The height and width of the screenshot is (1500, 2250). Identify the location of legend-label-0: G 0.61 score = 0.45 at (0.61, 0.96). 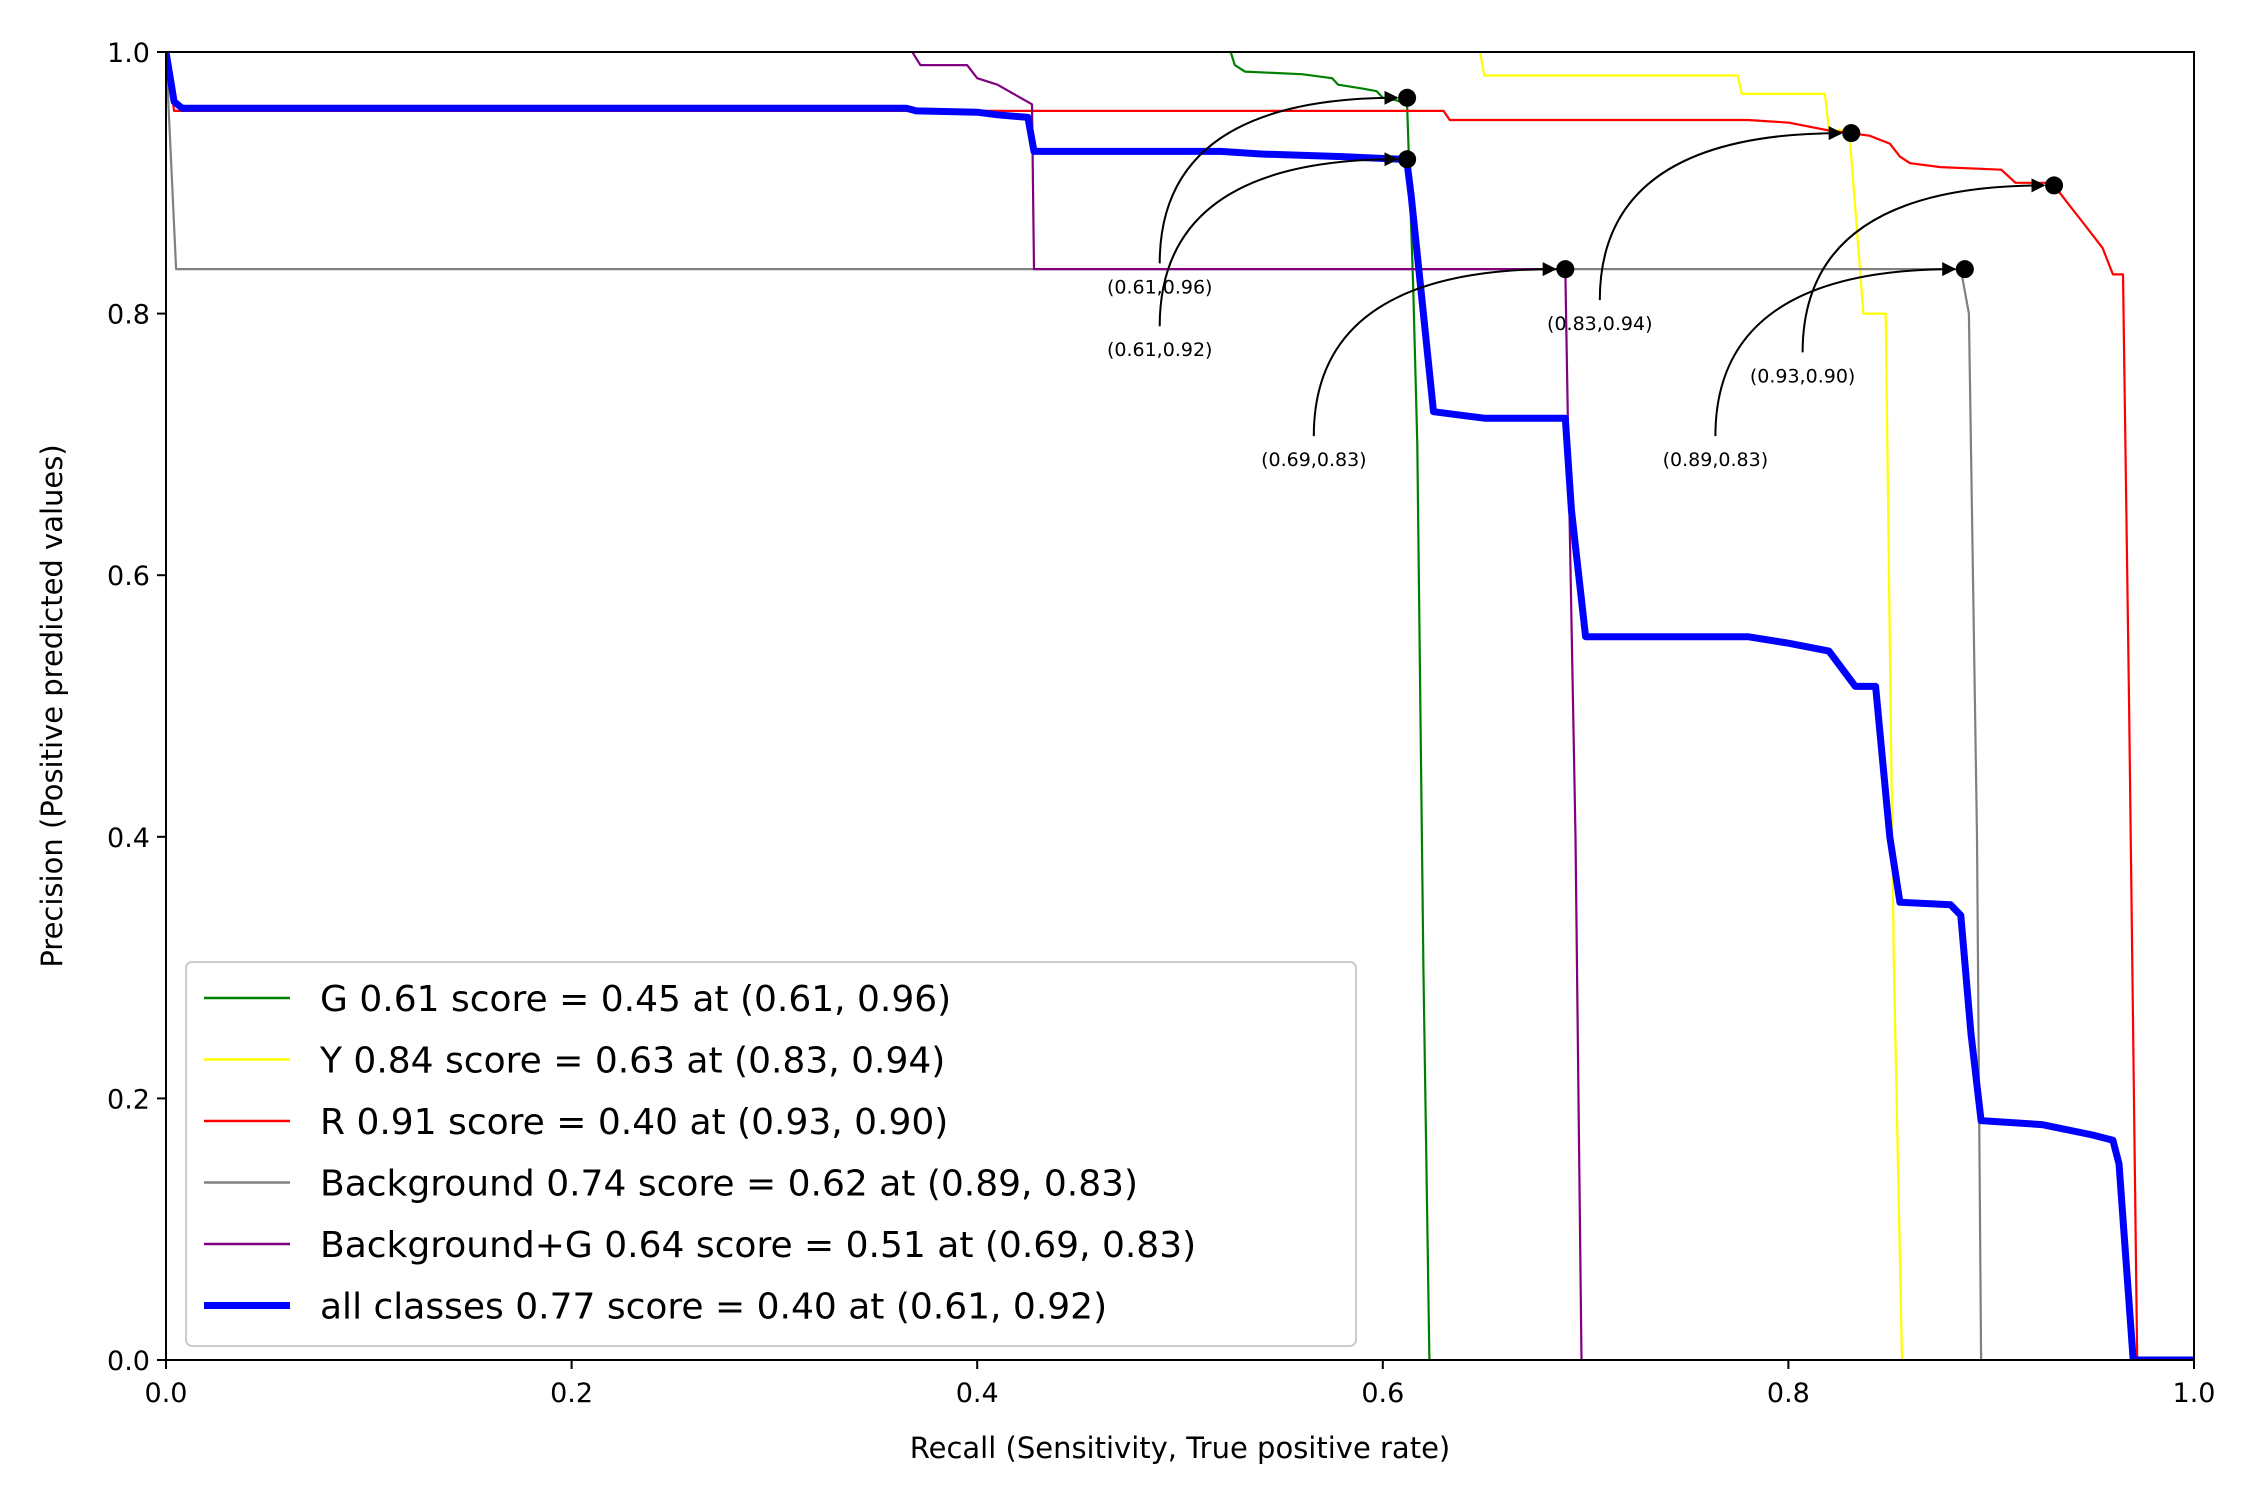
(635, 999).